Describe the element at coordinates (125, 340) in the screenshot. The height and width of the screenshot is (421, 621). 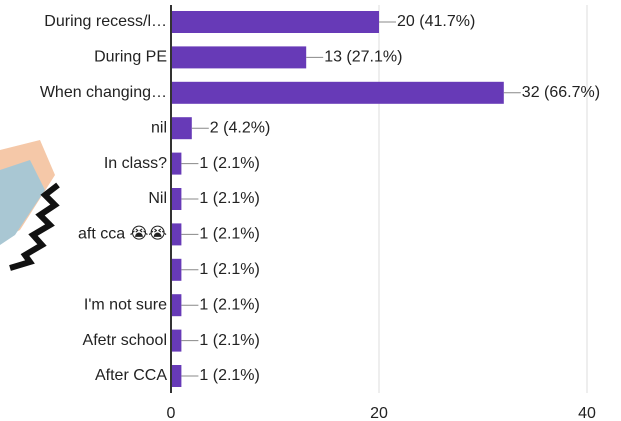
I see `y-tick-label: Afetr school` at that location.